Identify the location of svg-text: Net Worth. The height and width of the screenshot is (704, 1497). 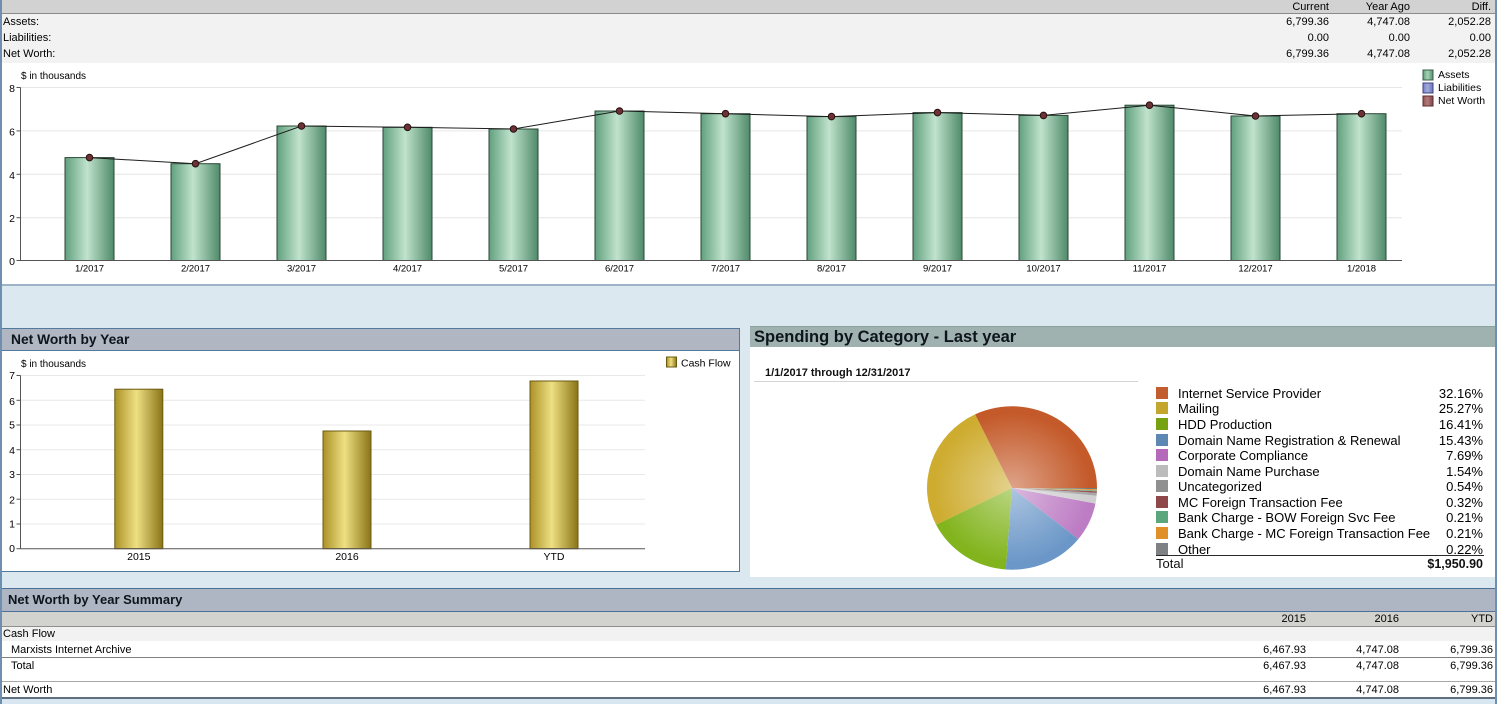
(1461, 101).